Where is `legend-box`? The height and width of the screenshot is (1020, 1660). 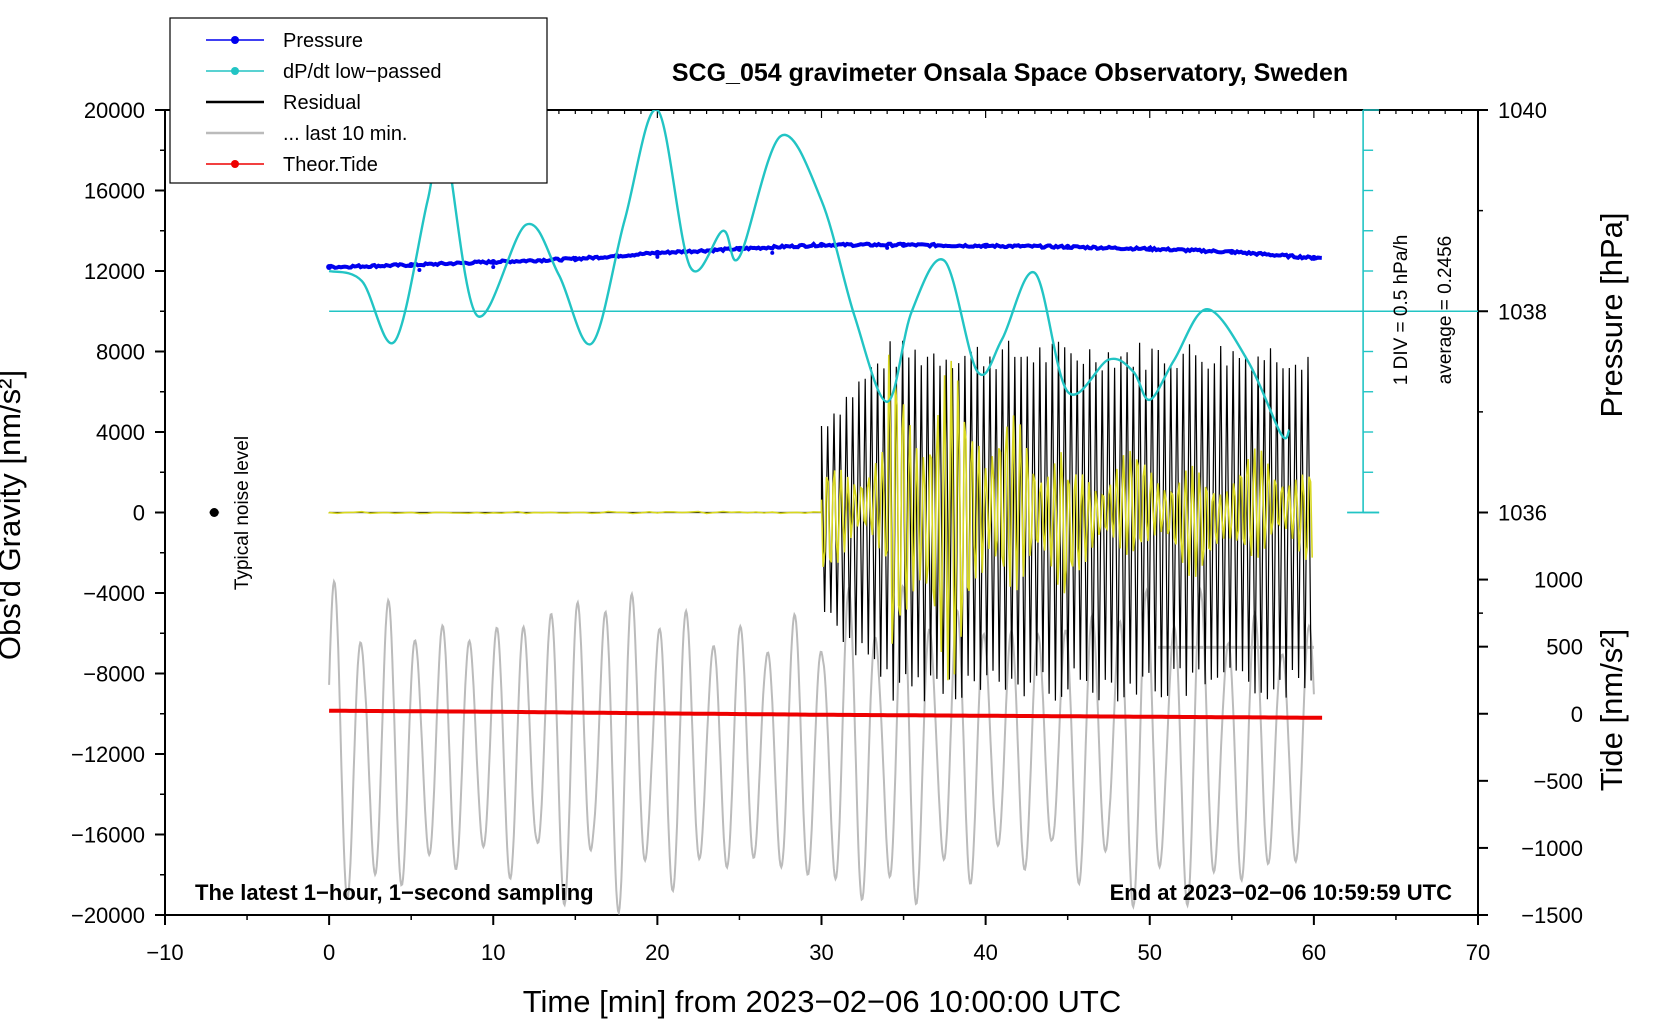 legend-box is located at coordinates (358, 100).